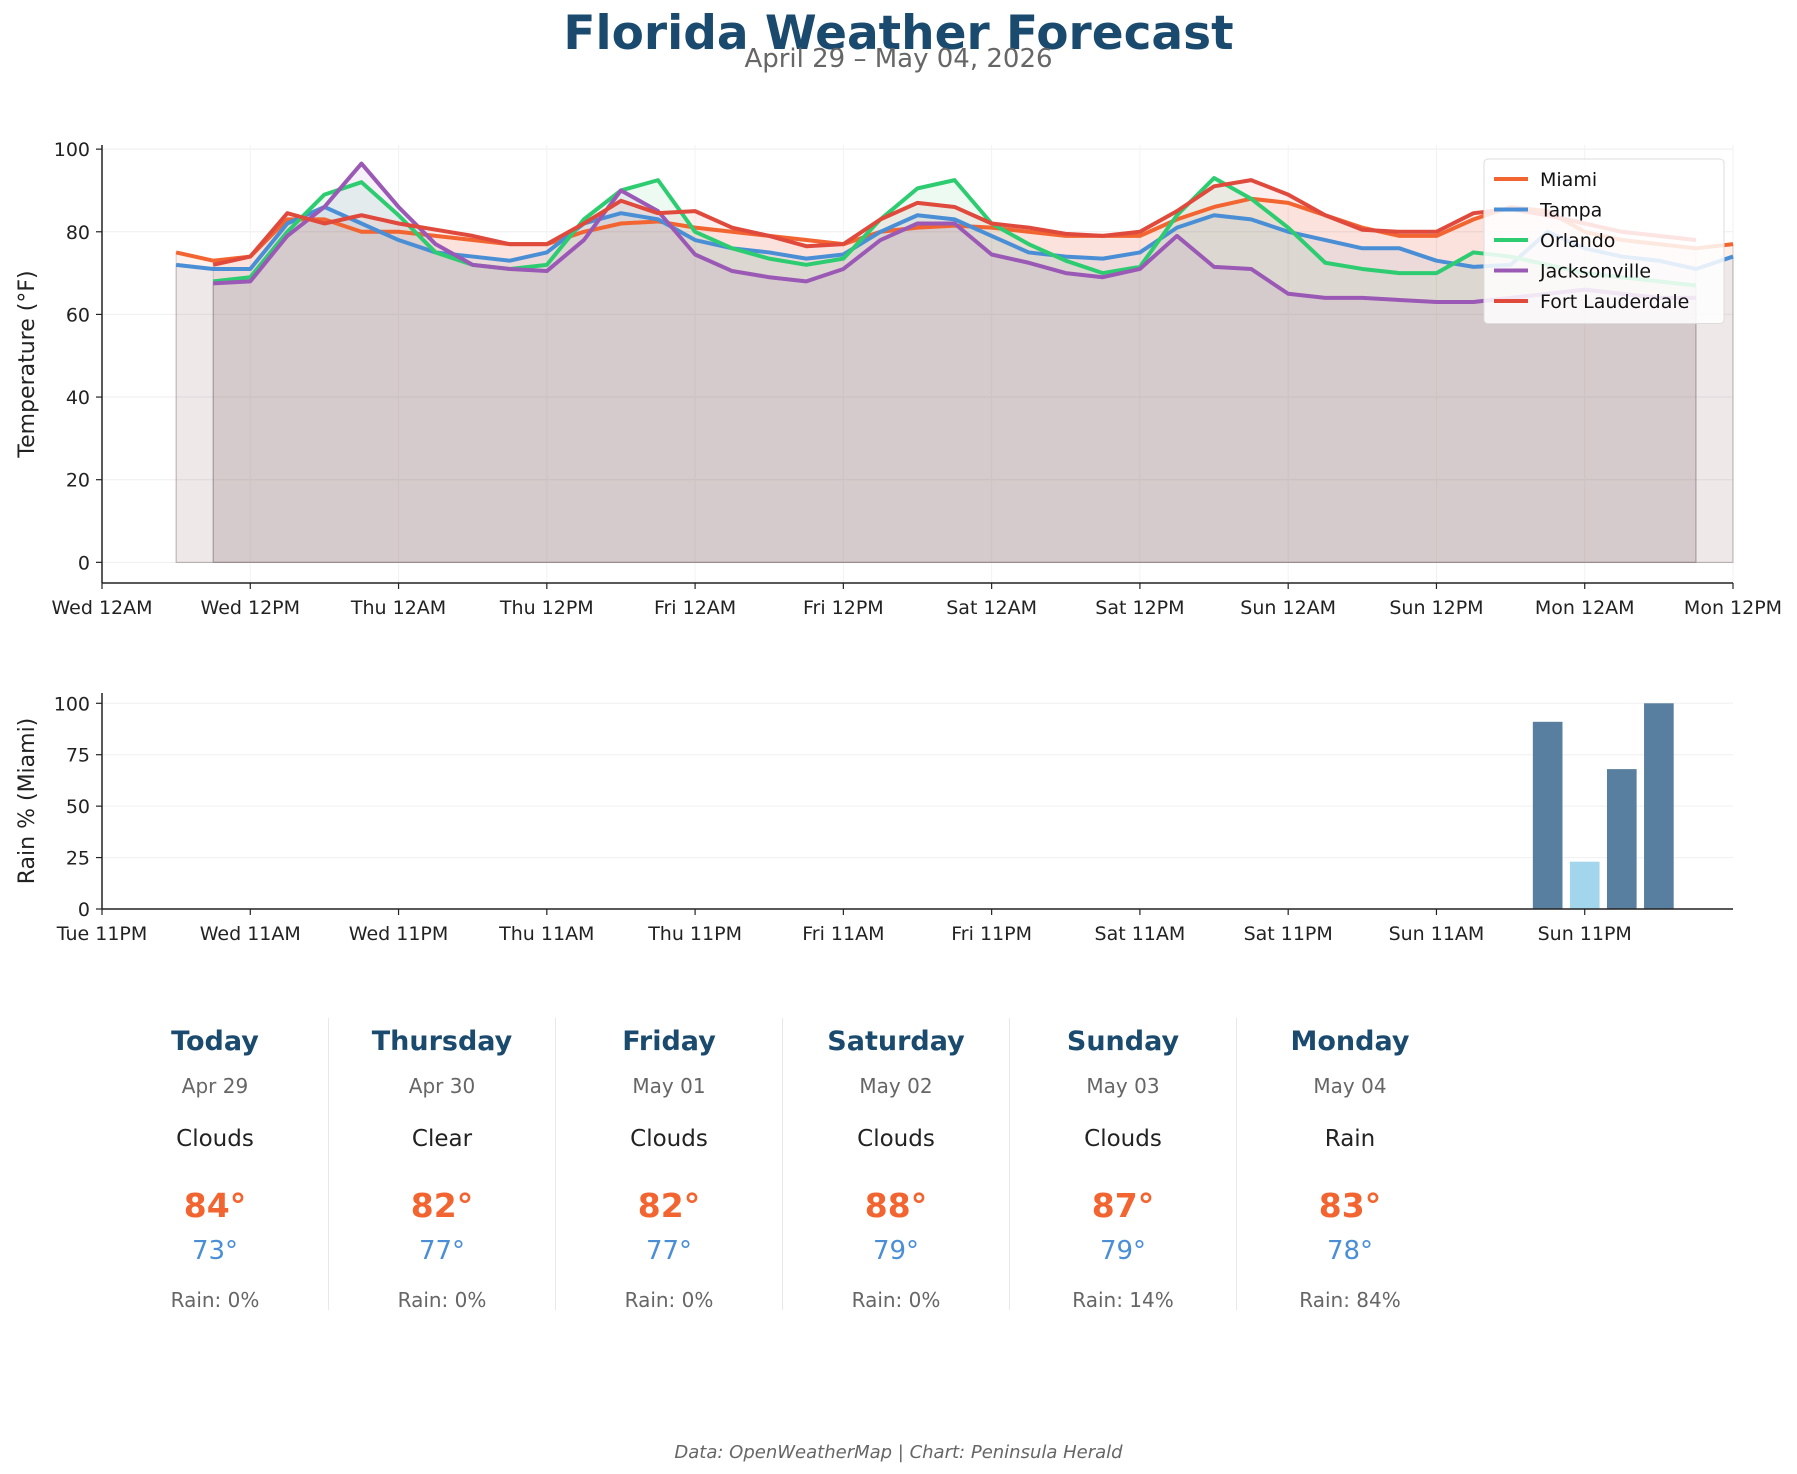 This screenshot has width=1797, height=1474. What do you see at coordinates (442, 1041) in the screenshot?
I see `forecast-day-name: Thursday` at bounding box center [442, 1041].